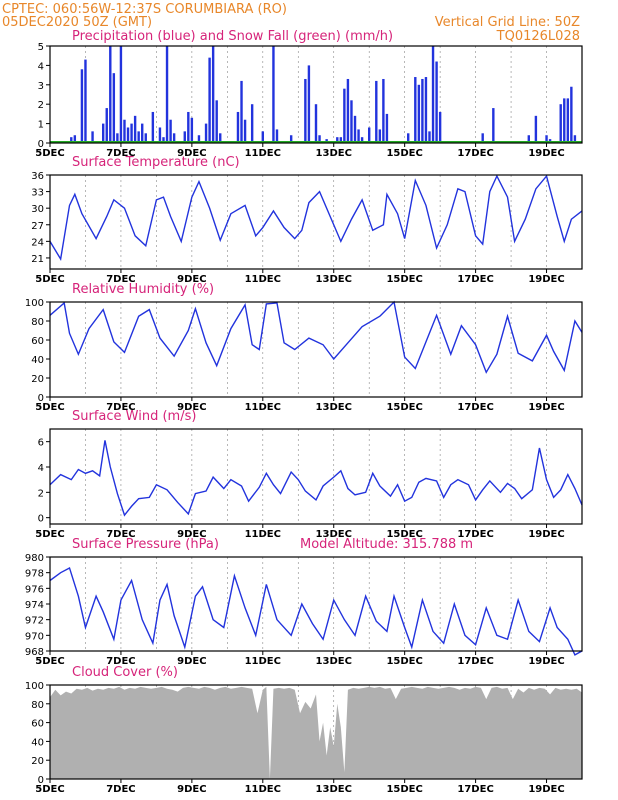 This screenshot has width=618, height=800. What do you see at coordinates (49, 153) in the screenshot?
I see `x-tick-label: 5DEC` at bounding box center [49, 153].